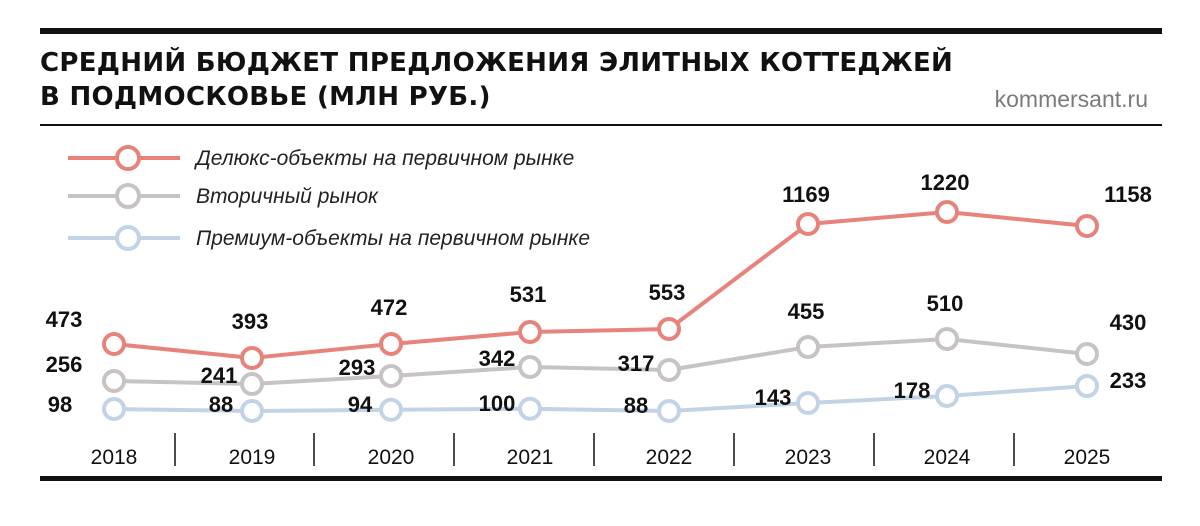 Image resolution: width=1200 pixels, height=526 pixels. I want to click on title-line-2: В ПОДМОСКОВЬЕ (МЛН РУБ.), so click(265, 97).